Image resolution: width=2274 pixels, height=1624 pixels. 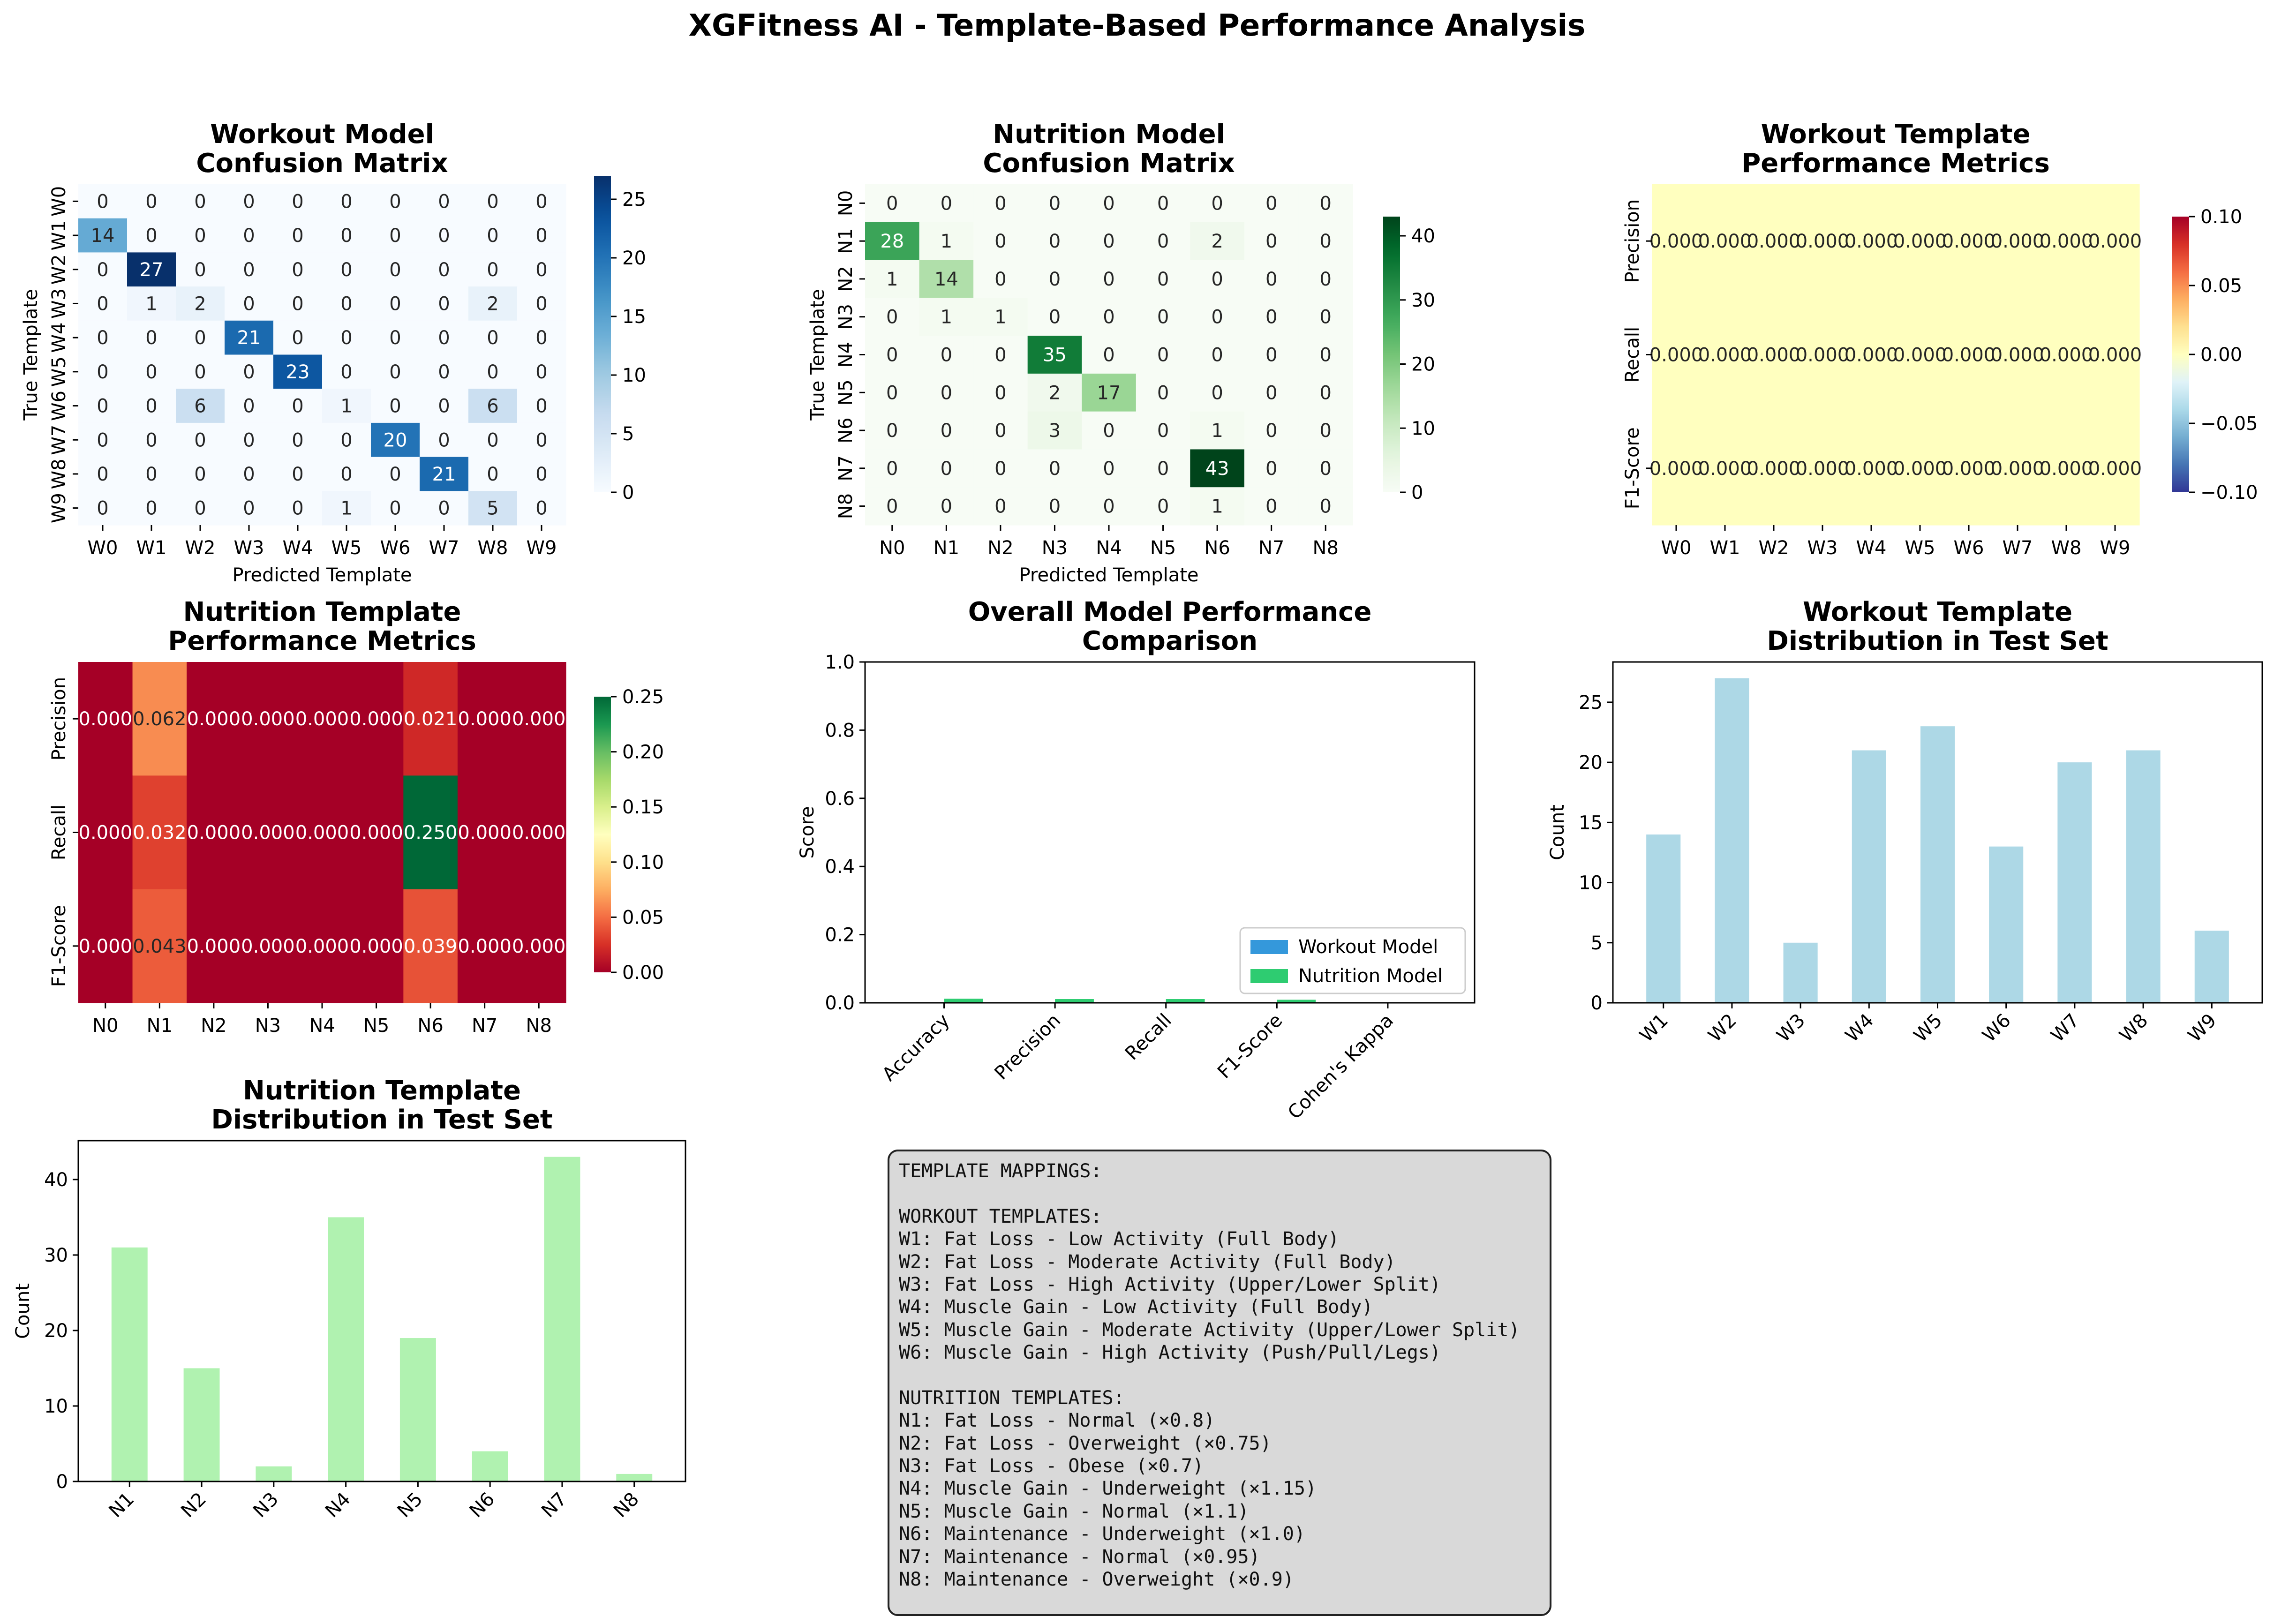 What do you see at coordinates (846, 506) in the screenshot?
I see `y-tick-label: N8` at bounding box center [846, 506].